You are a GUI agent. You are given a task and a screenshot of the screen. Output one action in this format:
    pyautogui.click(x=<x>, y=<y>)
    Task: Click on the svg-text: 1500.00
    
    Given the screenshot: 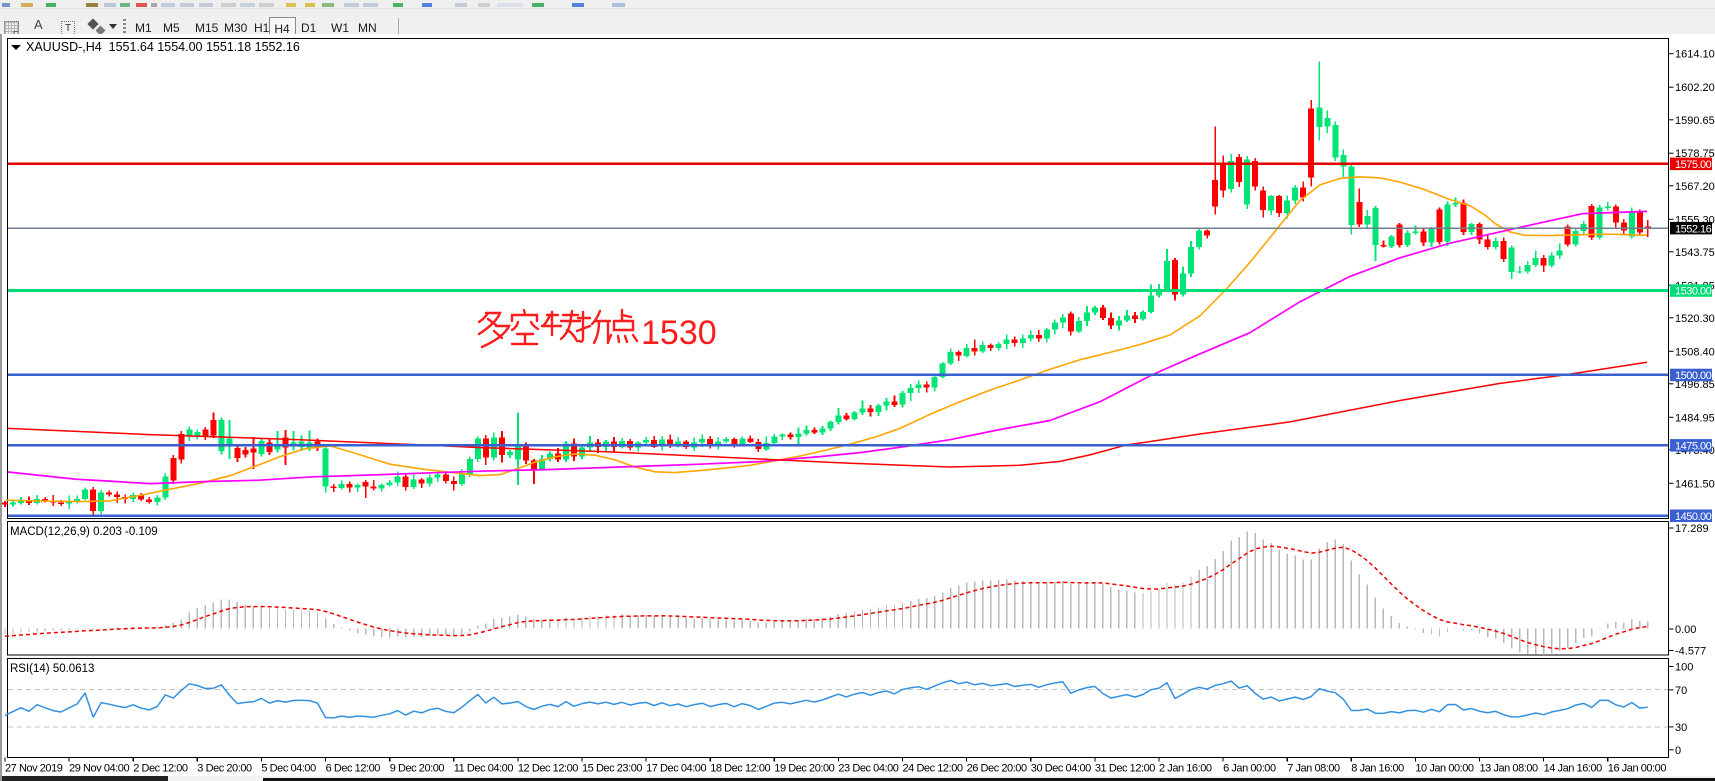 What is the action you would take?
    pyautogui.click(x=1693, y=376)
    